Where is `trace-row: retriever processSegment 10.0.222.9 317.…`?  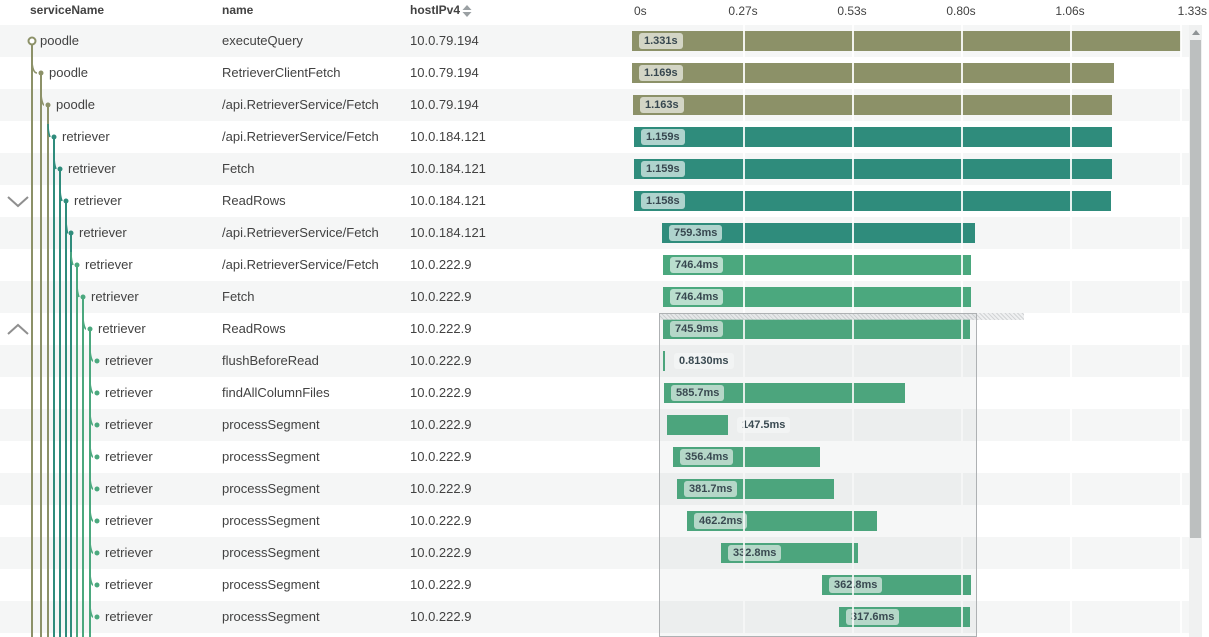
trace-row: retriever processSegment 10.0.222.9 317.… is located at coordinates (594, 617).